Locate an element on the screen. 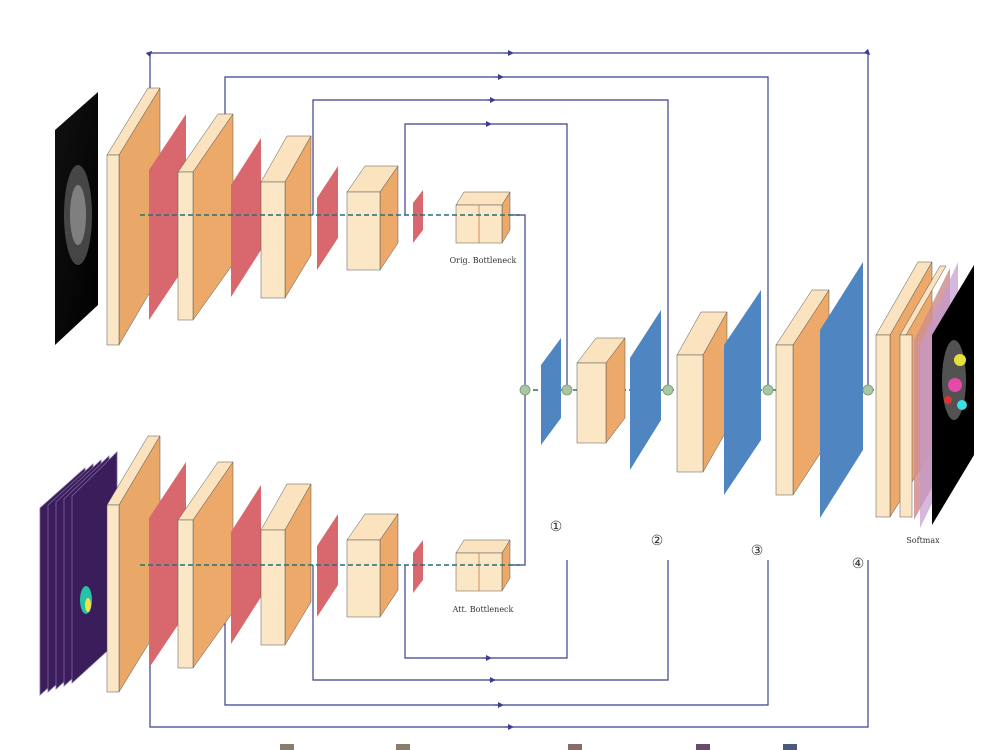  softmax-label: Softmax is located at coordinates (923, 540).